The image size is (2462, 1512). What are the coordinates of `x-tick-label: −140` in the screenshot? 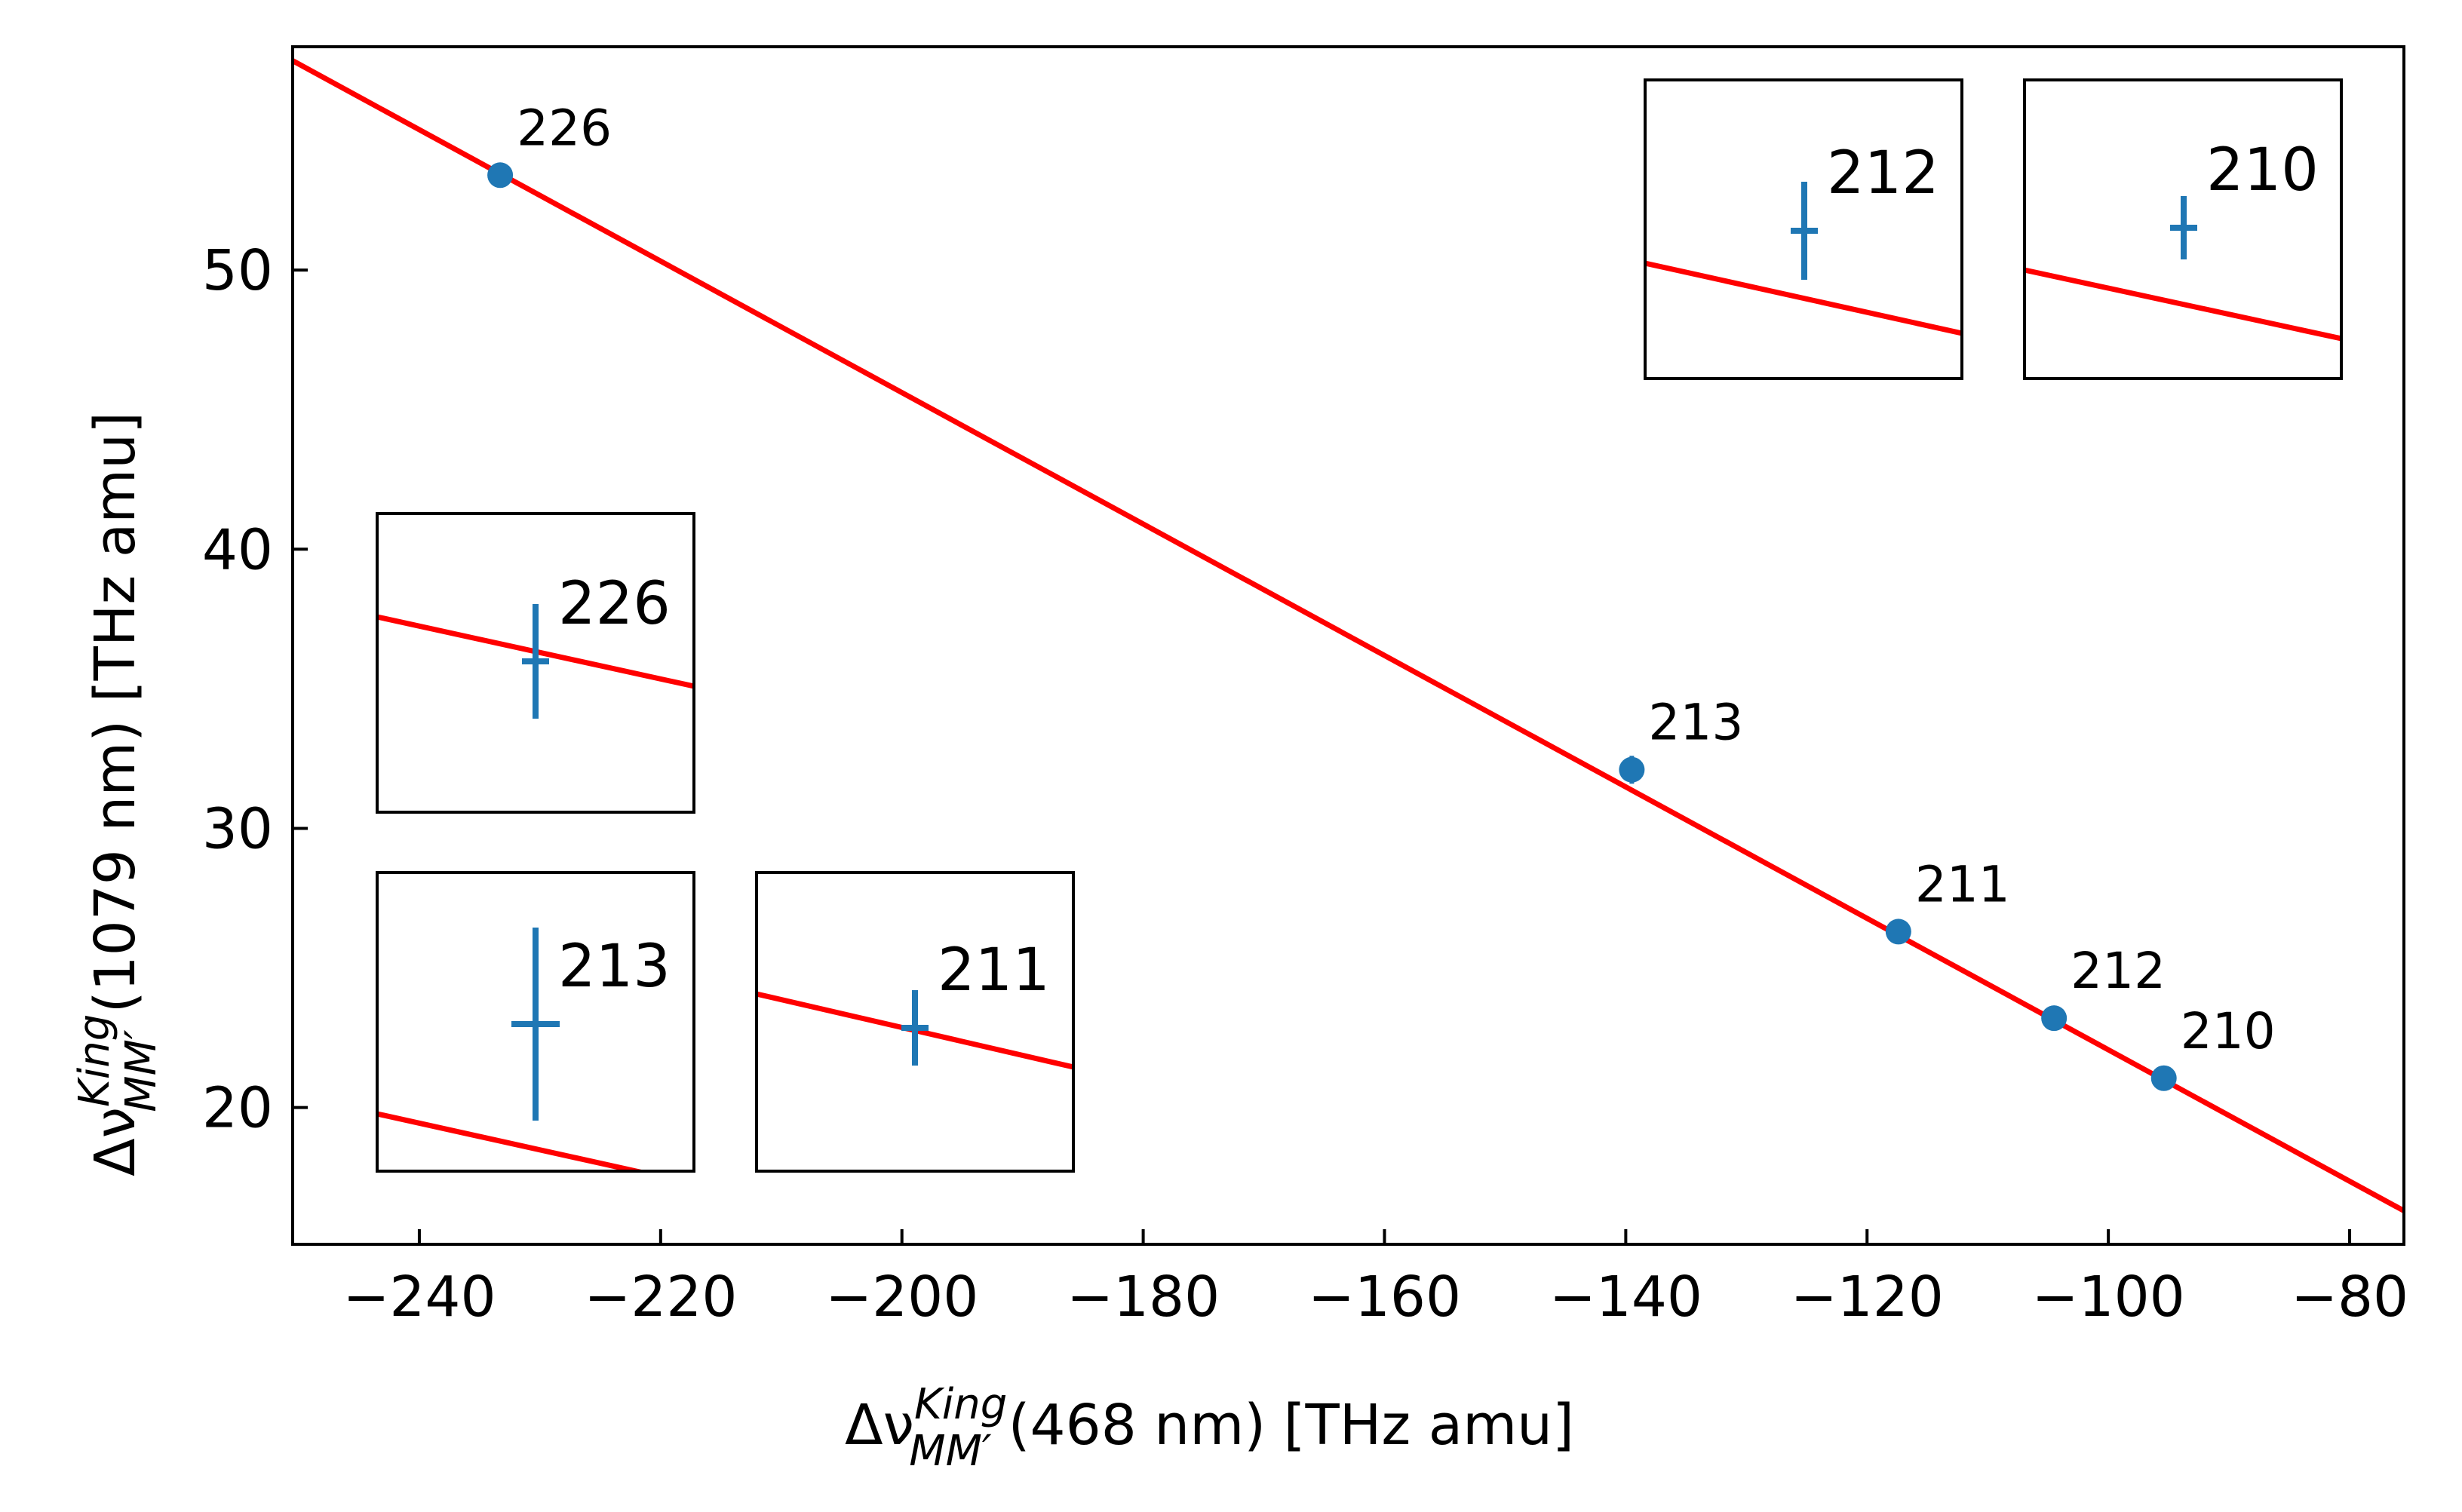 It's located at (1626, 1297).